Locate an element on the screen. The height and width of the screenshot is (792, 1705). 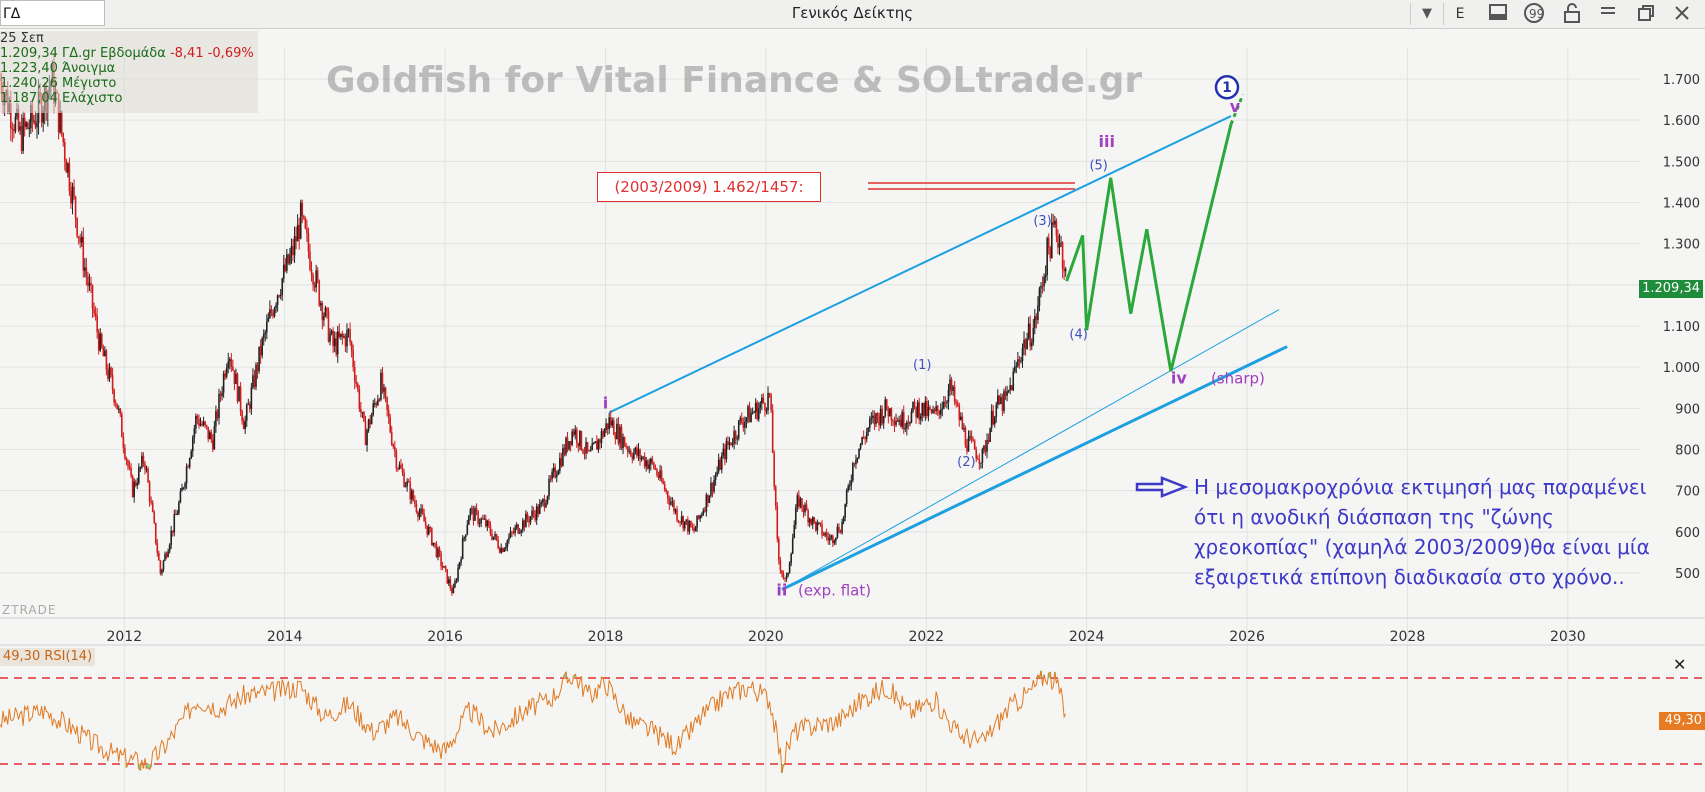
e-button: E is located at coordinates (1460, 14).